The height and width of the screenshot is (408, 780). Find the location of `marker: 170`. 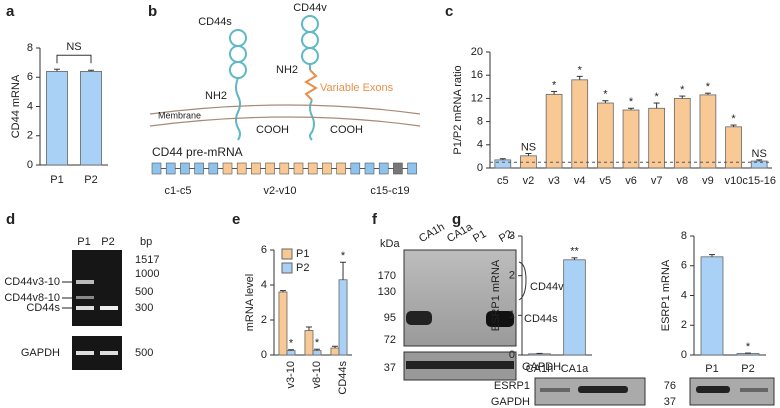

marker: 170 is located at coordinates (387, 276).